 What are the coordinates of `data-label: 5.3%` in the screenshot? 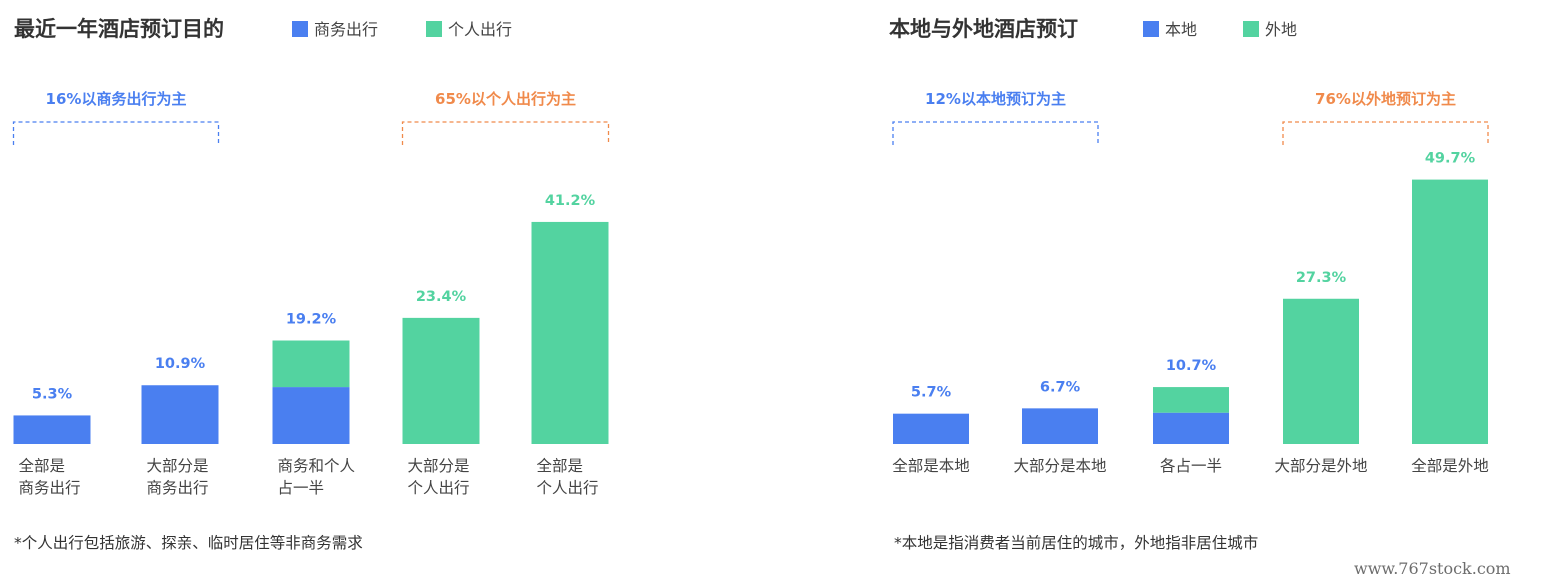 It's located at (52, 394).